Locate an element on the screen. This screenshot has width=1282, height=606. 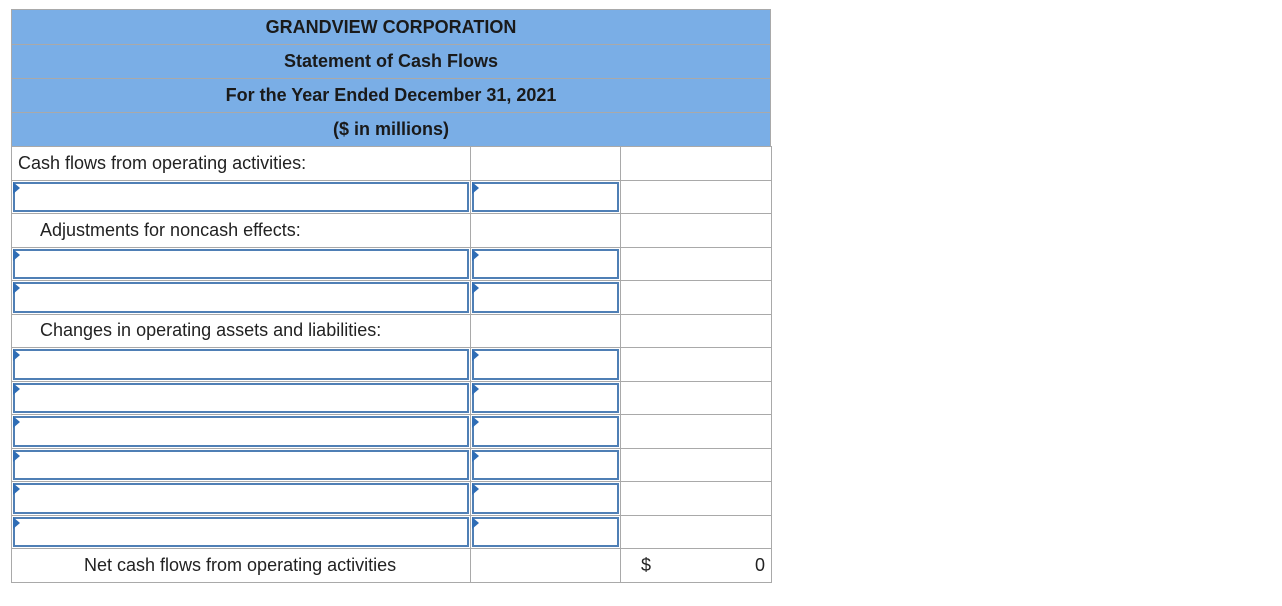
adjustments-heading: Adjustments for noncash effects: is located at coordinates (170, 229).